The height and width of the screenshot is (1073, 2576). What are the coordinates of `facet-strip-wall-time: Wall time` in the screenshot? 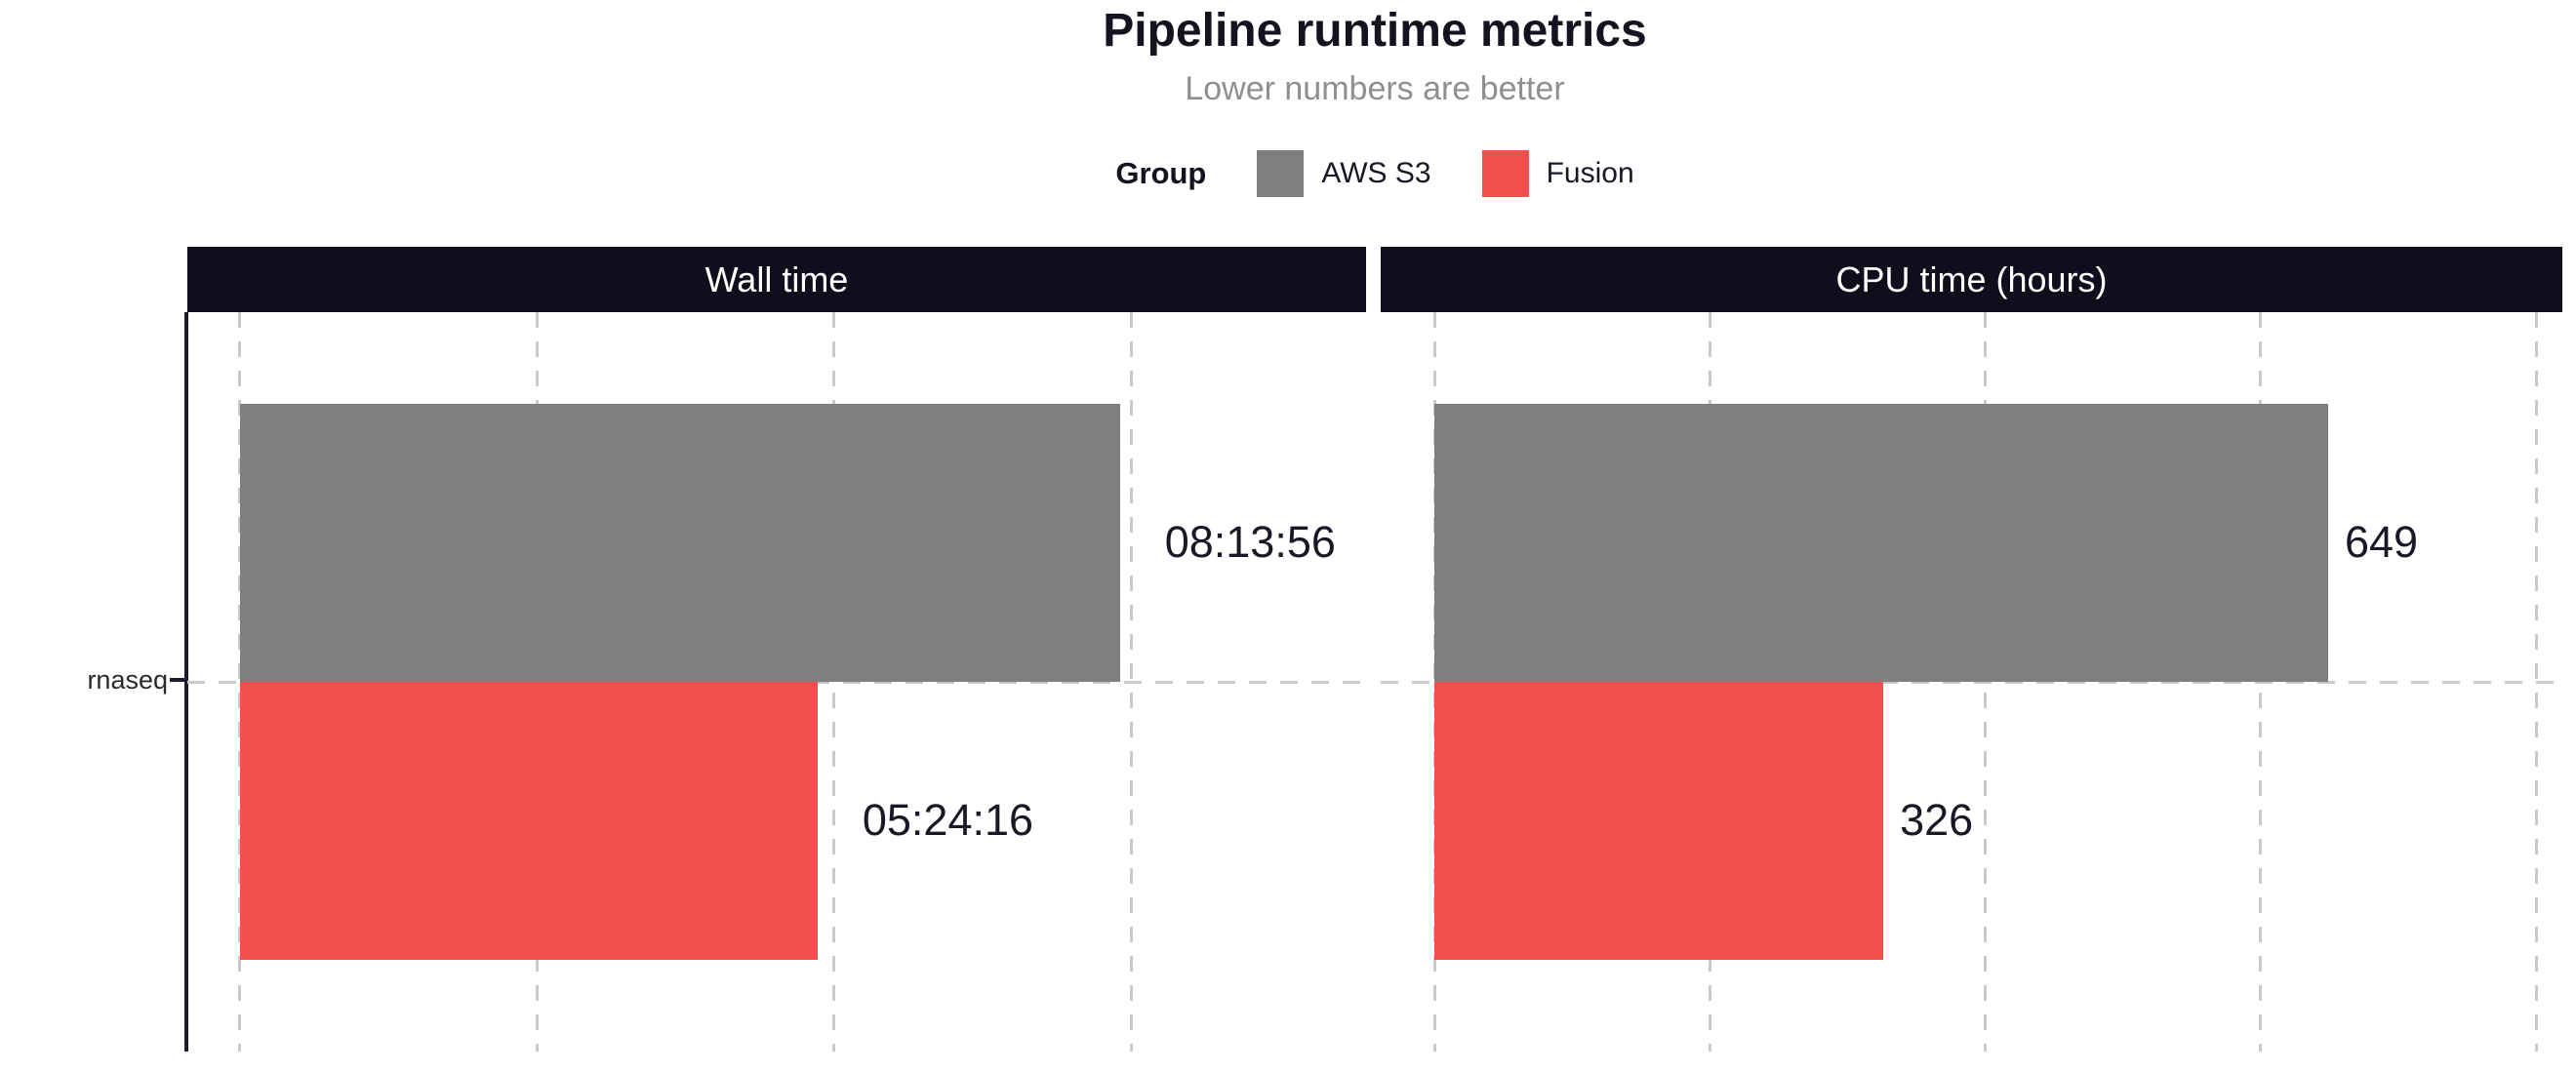 It's located at (776, 280).